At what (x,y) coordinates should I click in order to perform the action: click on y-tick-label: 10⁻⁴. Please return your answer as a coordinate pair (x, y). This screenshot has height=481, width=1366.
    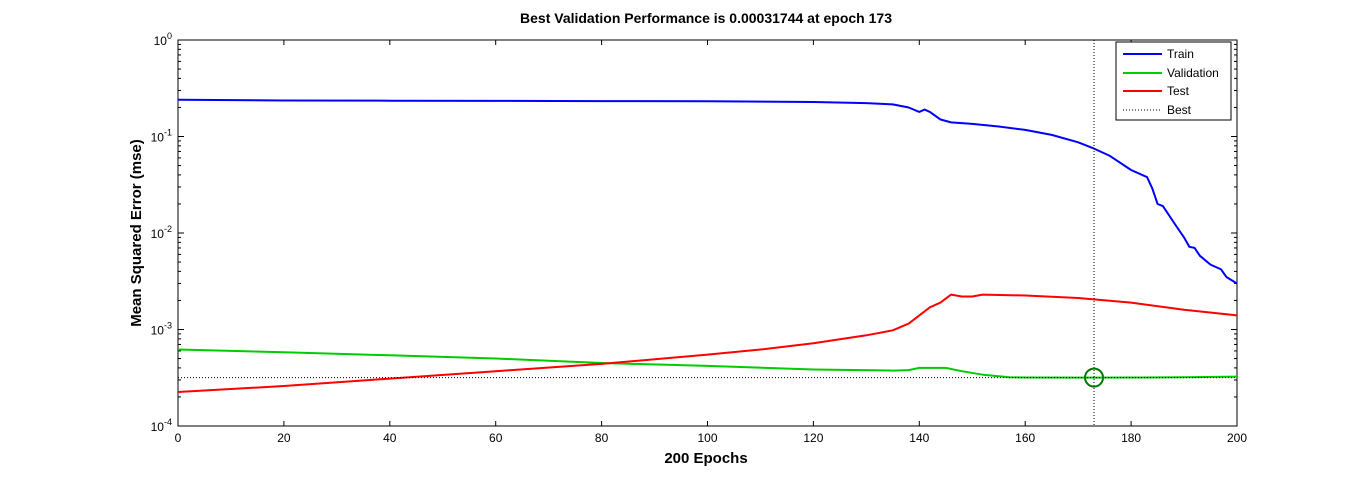
    Looking at the image, I should click on (161, 425).